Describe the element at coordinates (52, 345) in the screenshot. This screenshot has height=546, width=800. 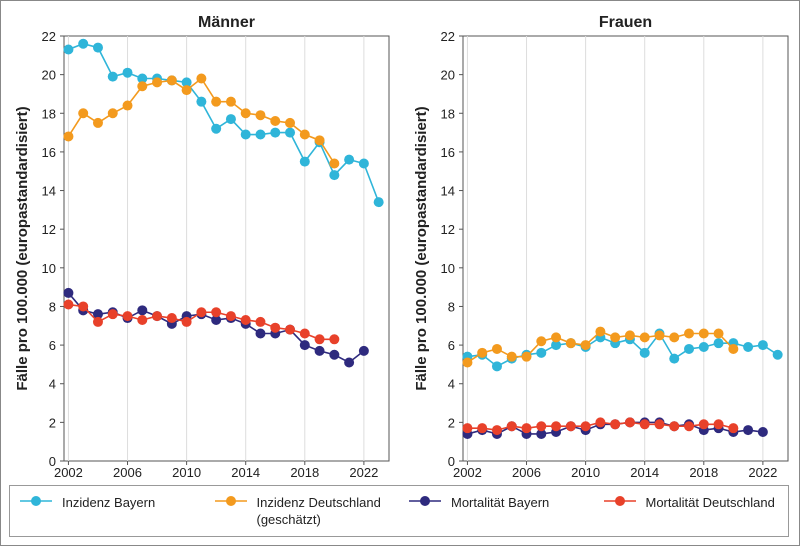
I see `y-tick-label: 6` at that location.